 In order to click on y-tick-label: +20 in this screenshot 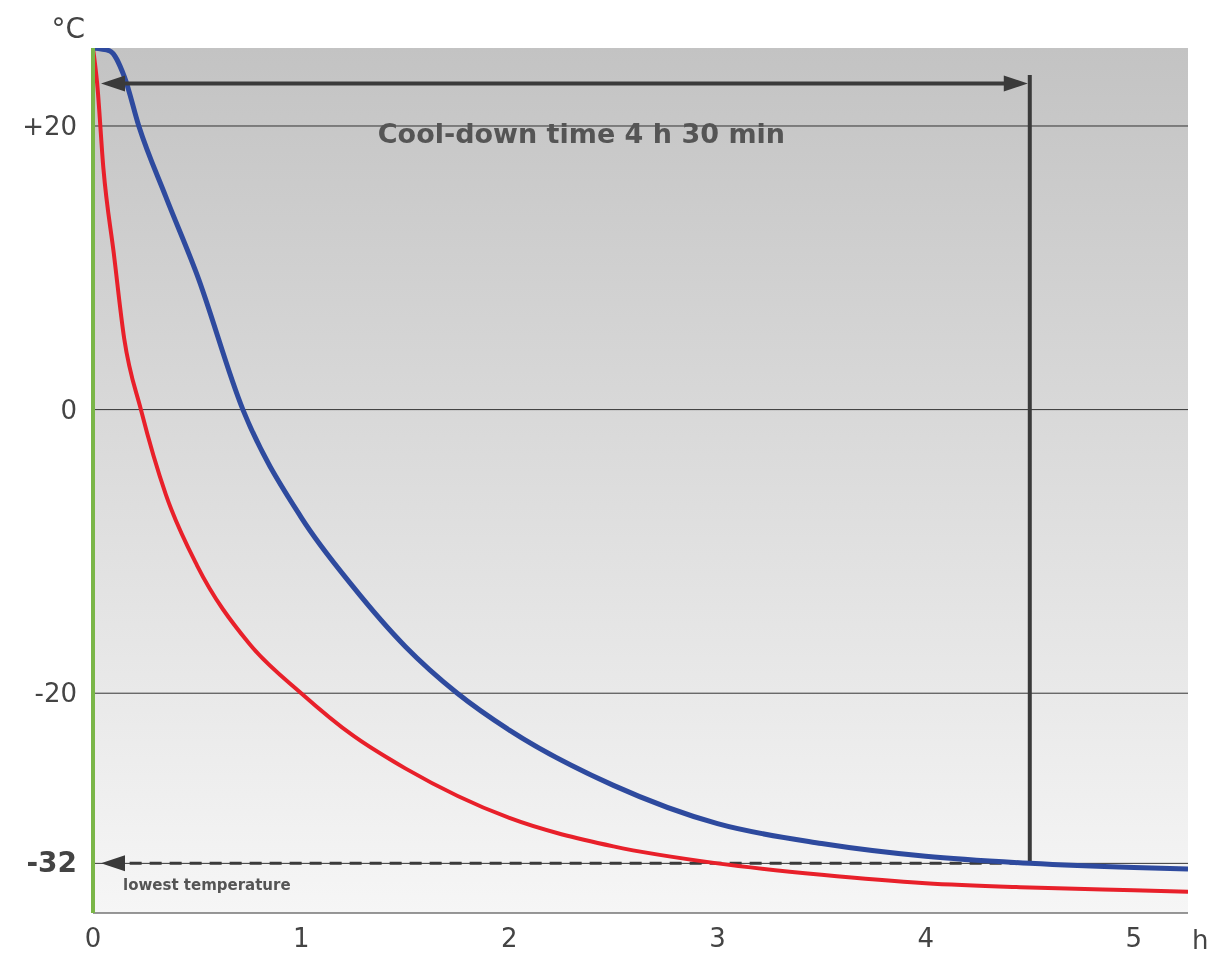, I will do `click(49, 125)`.